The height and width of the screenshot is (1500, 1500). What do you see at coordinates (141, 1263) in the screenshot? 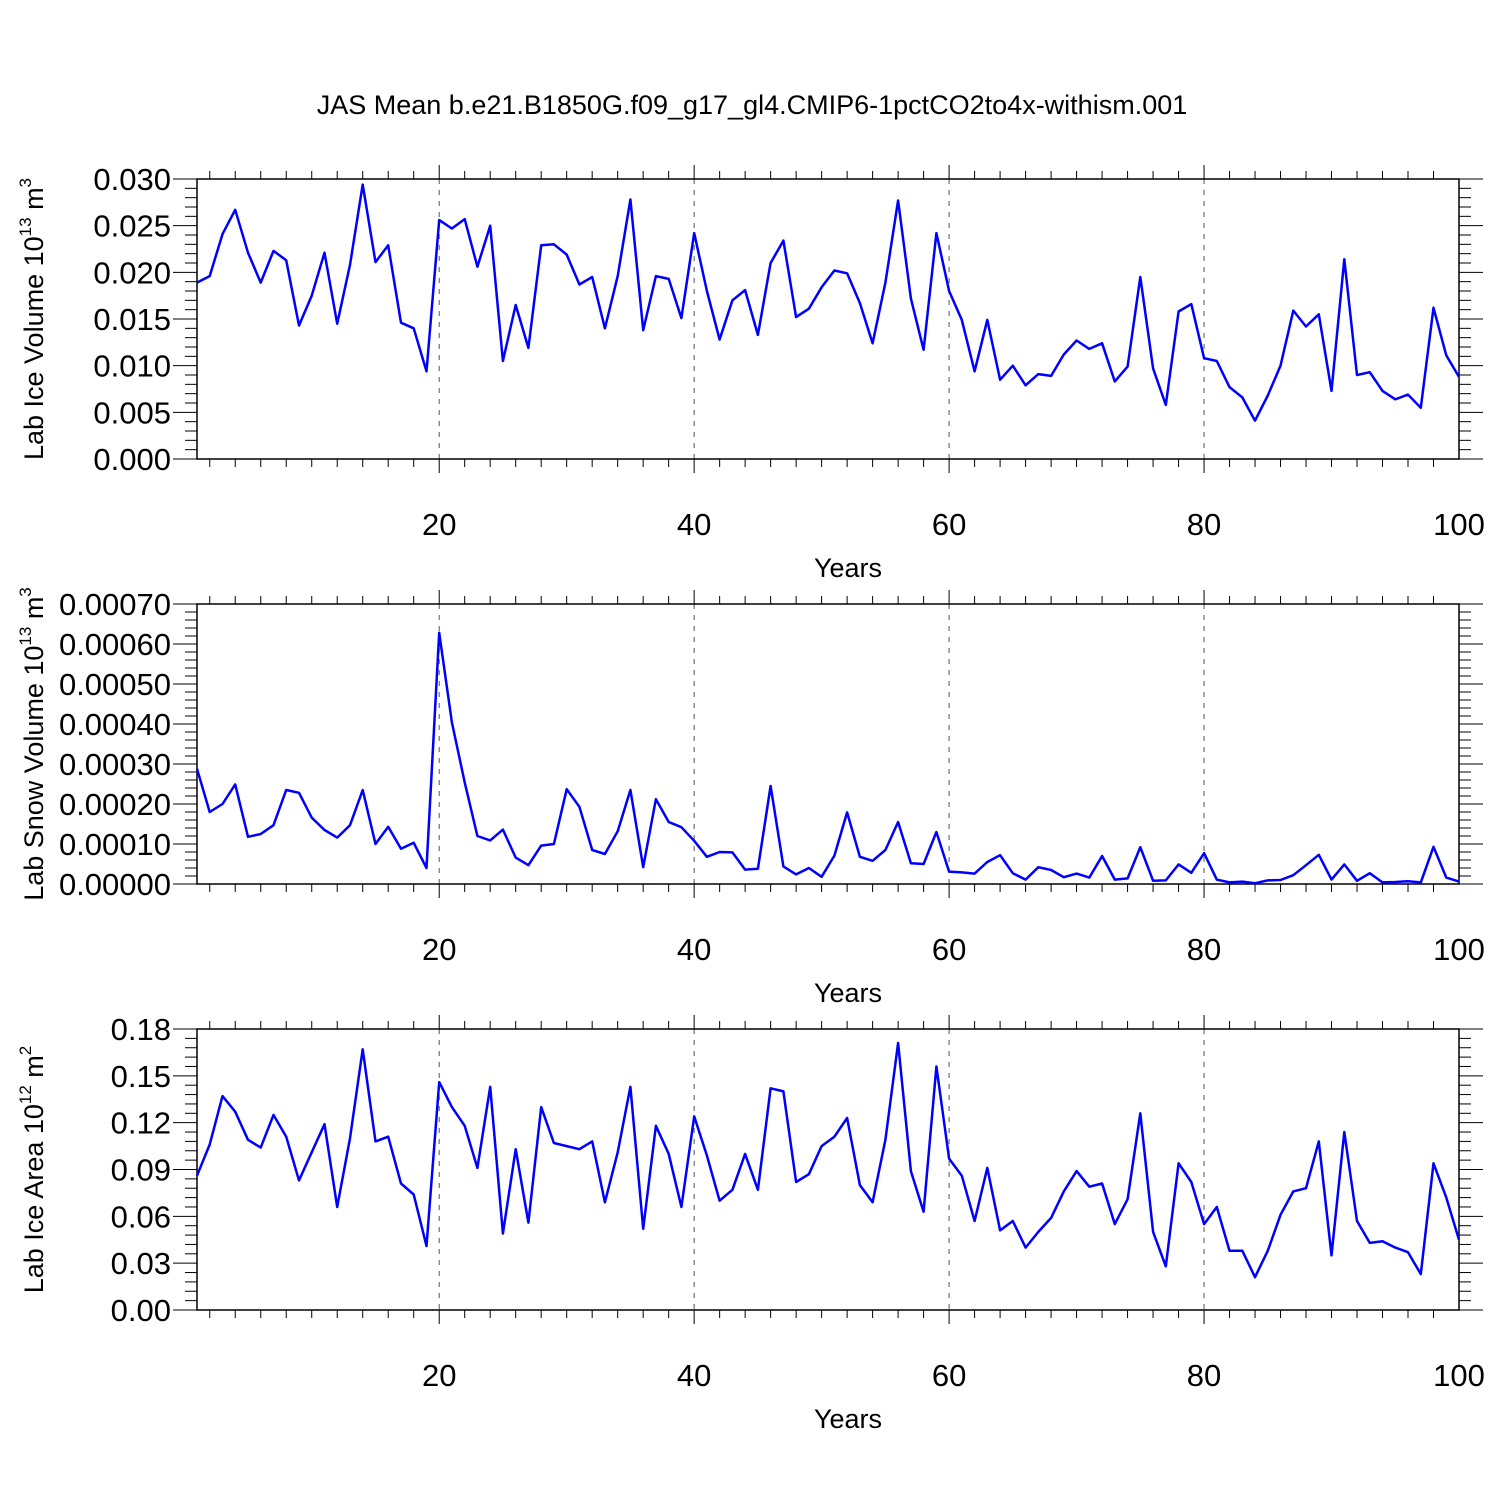
I see `y-tick-label: 0.03` at bounding box center [141, 1263].